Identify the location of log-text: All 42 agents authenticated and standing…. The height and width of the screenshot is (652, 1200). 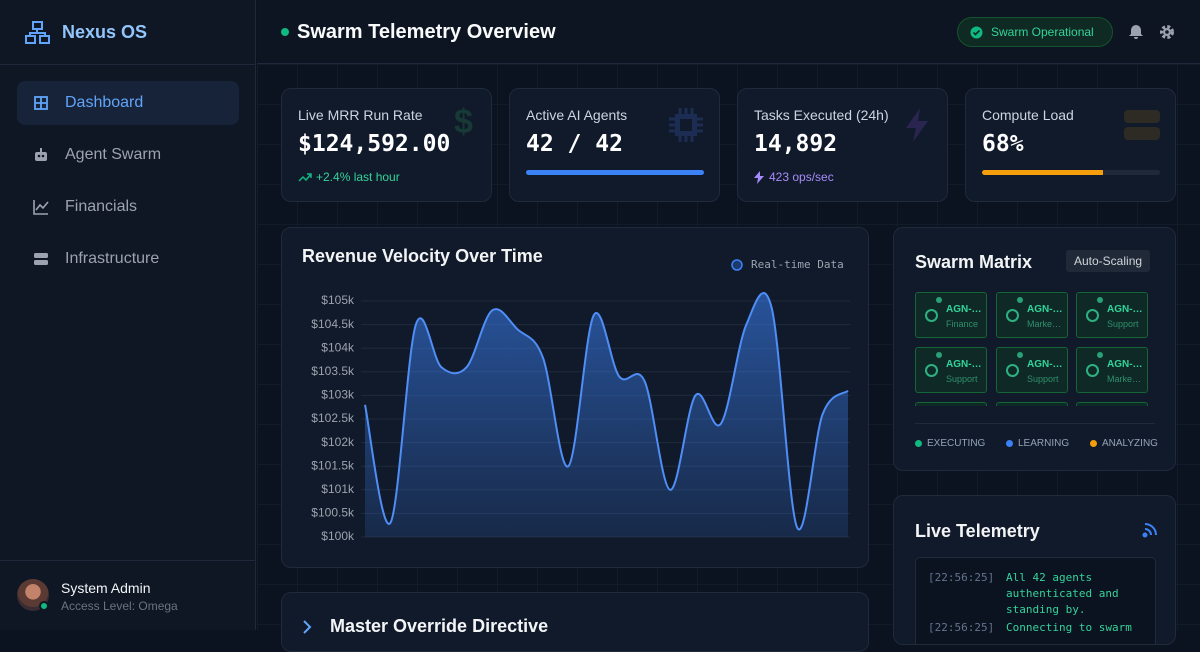
(1062, 593).